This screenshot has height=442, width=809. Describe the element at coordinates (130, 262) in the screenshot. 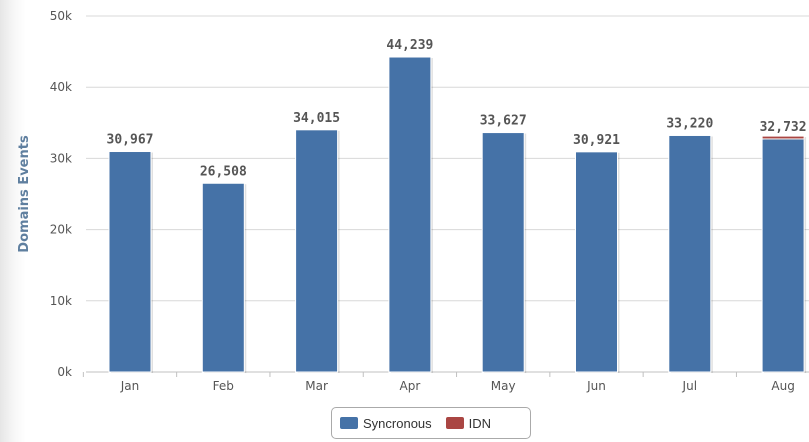

I see `bar-syncronous-jan` at that location.